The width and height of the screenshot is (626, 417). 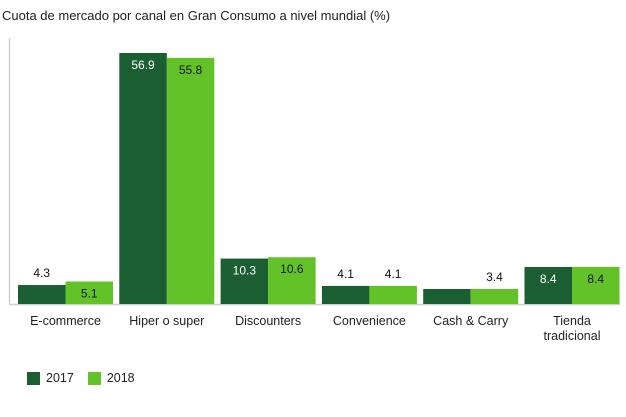 What do you see at coordinates (494, 277) in the screenshot?
I see `data-label: 3.4` at bounding box center [494, 277].